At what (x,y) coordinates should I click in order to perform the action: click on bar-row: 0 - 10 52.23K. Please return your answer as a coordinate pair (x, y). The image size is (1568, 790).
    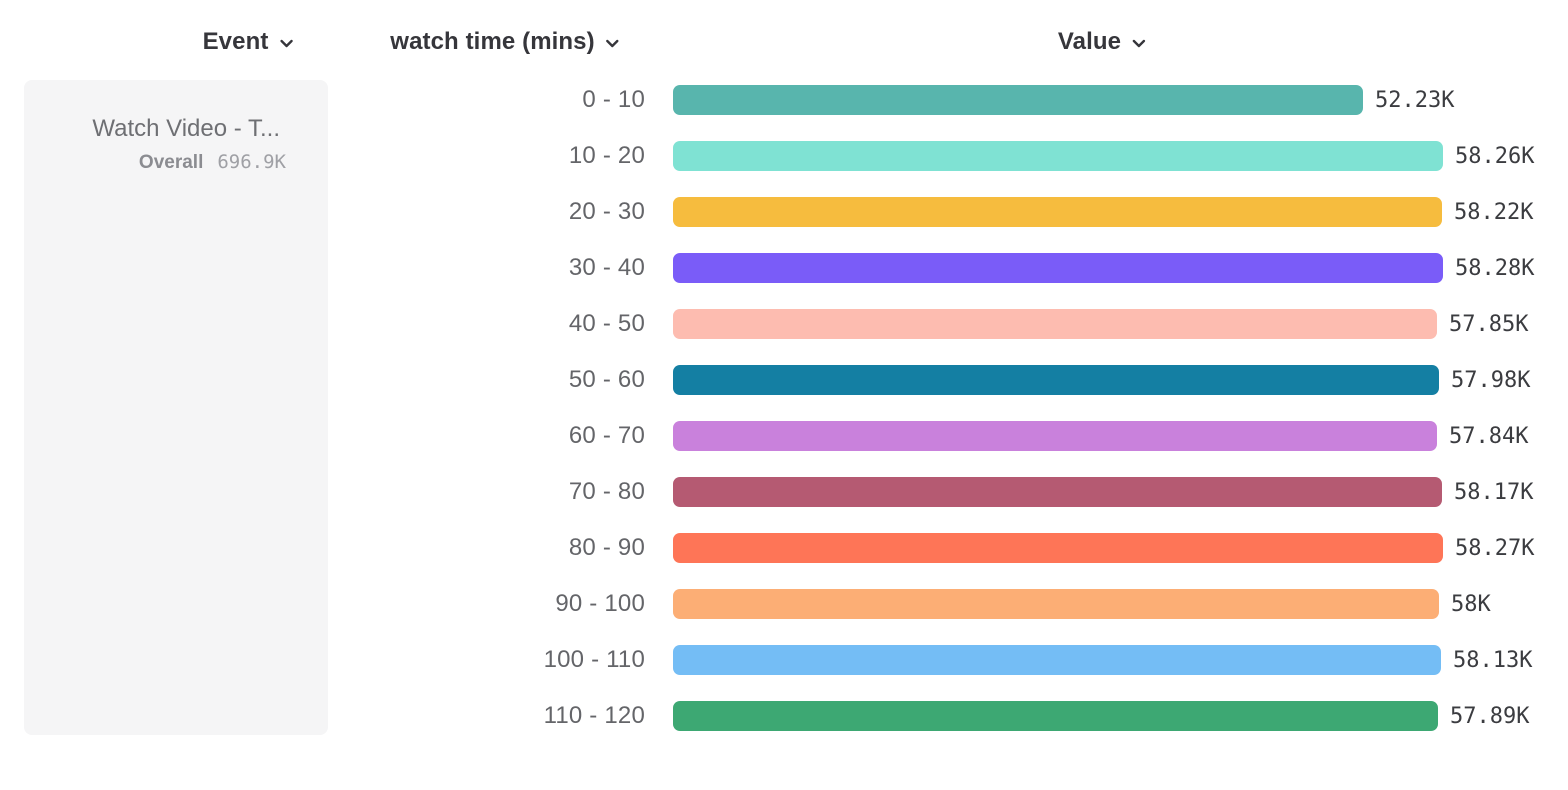
    Looking at the image, I should click on (784, 100).